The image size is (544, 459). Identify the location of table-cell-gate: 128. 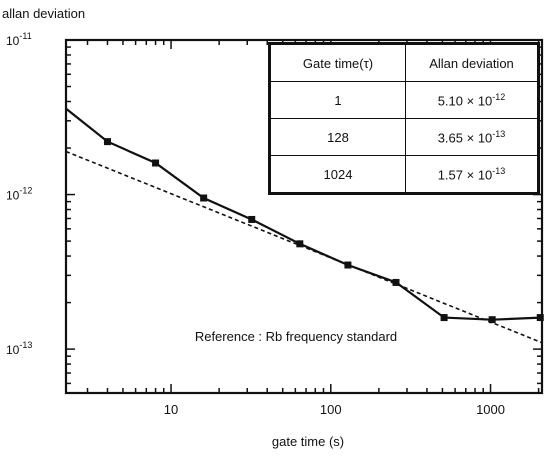
(337, 137).